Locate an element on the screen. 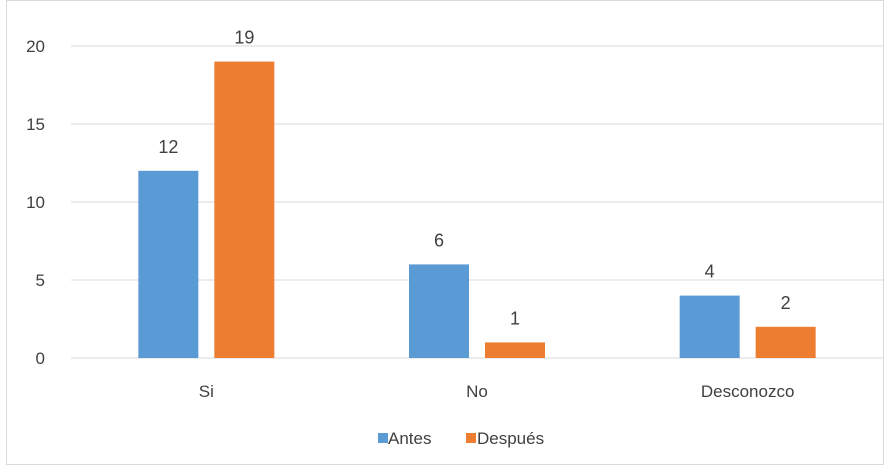 This screenshot has width=891, height=472. data-label: 2 is located at coordinates (786, 303).